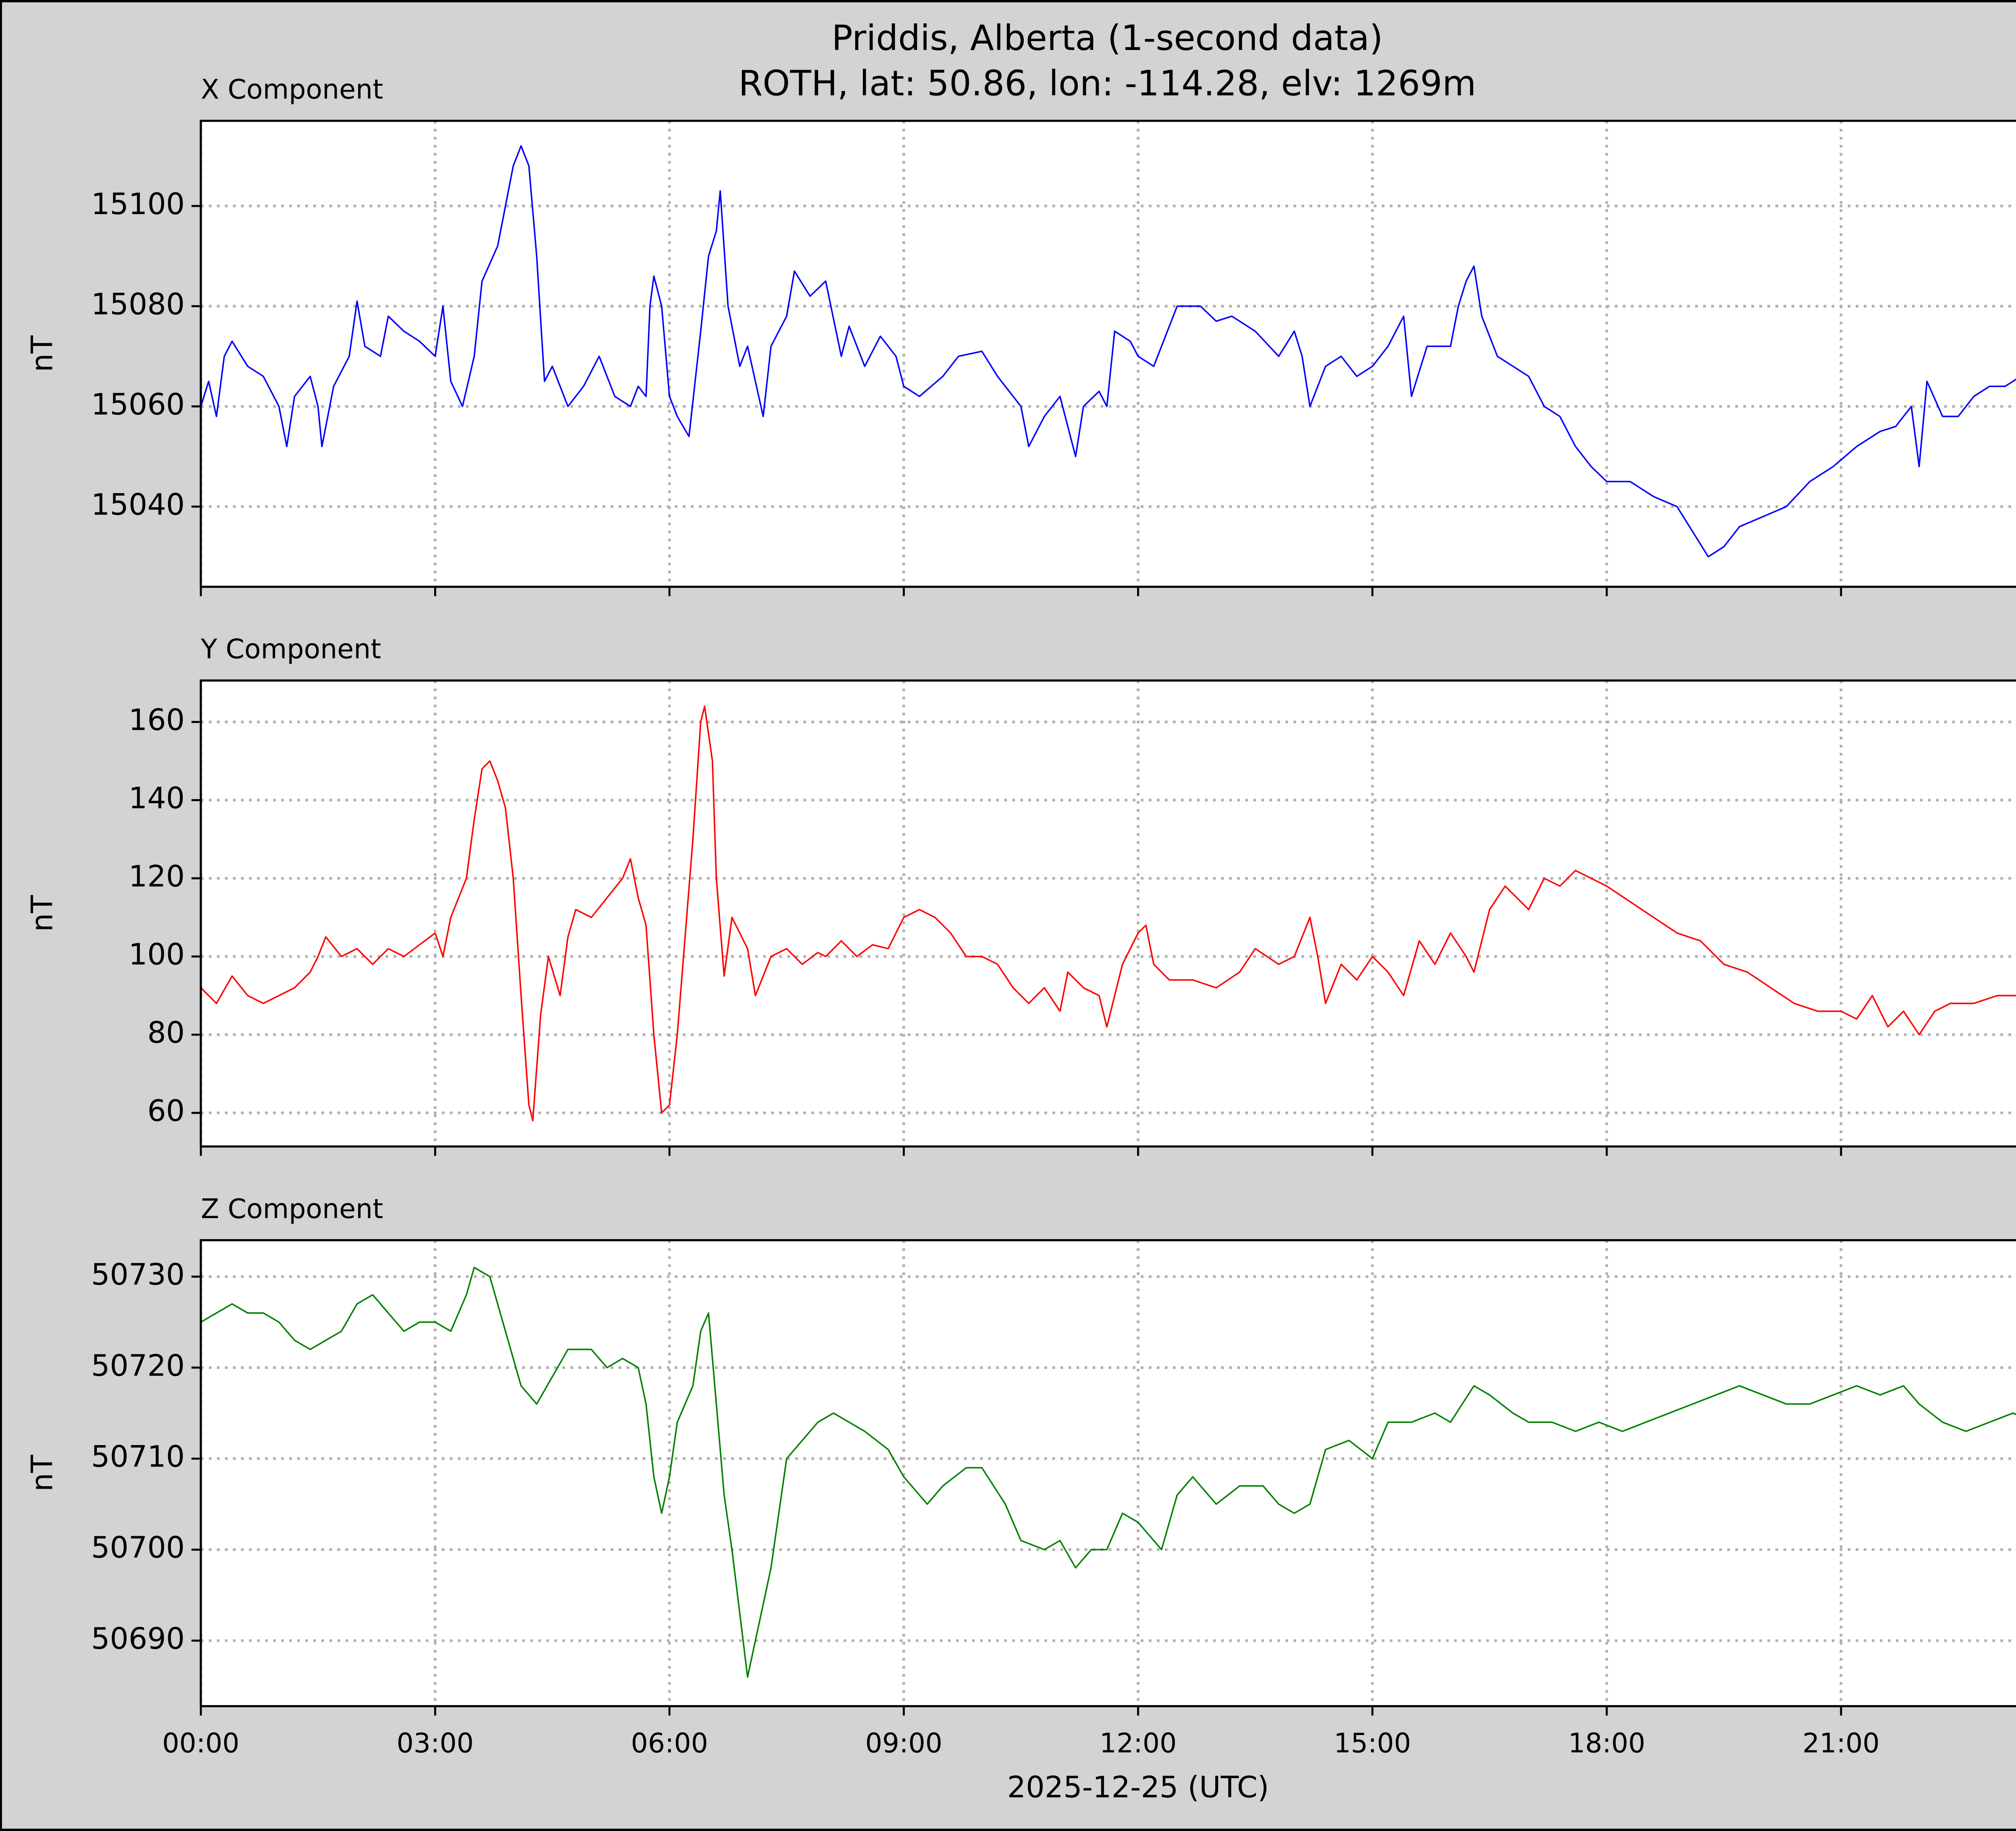 The width and height of the screenshot is (2016, 1831). Describe the element at coordinates (166, 1033) in the screenshot. I see `y-tick-label: 80` at that location.